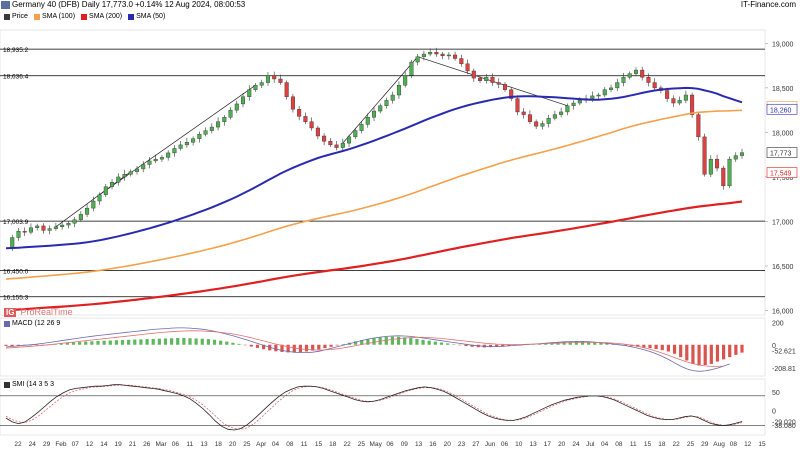 This screenshot has width=800, height=450. I want to click on x-axis-label: 12, so click(748, 444).